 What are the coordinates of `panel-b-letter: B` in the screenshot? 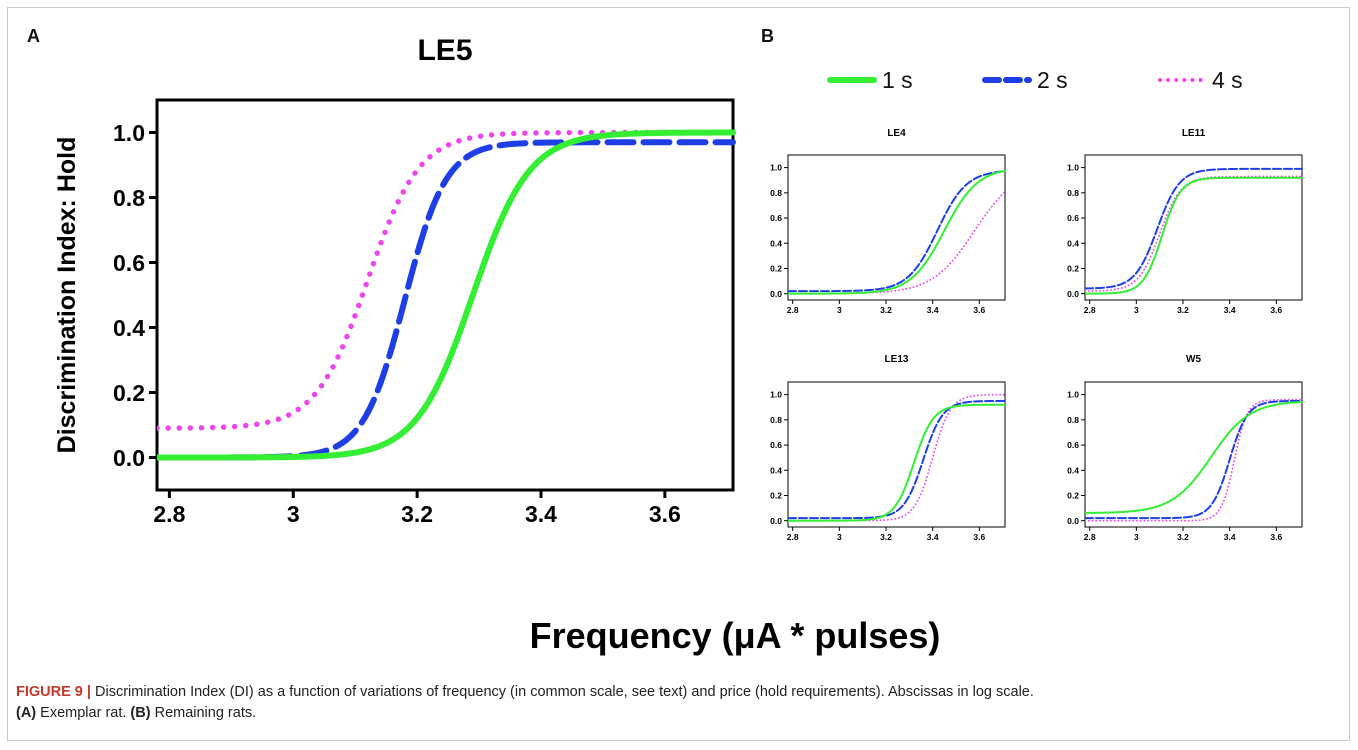 It's located at (767, 36).